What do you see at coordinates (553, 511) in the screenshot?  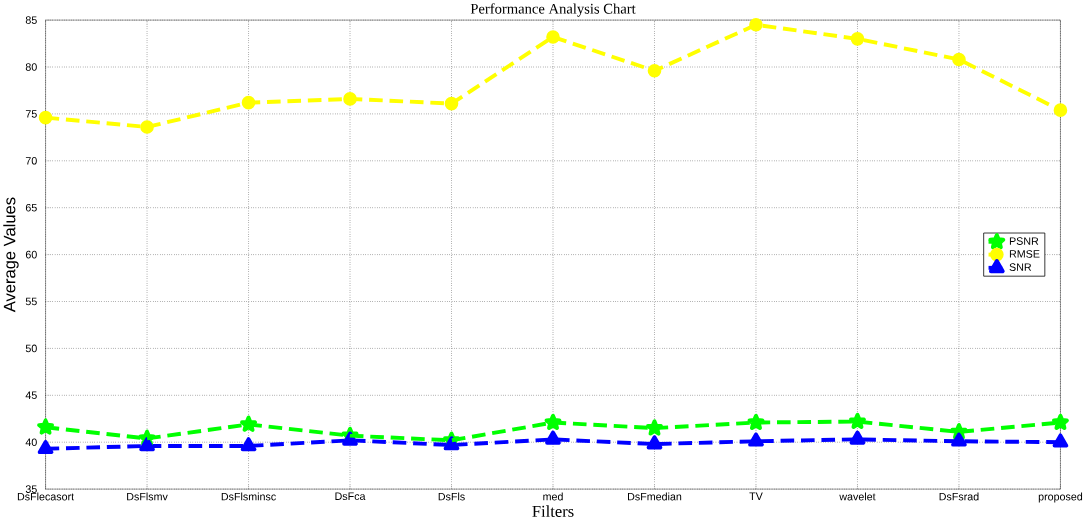 I see `x-axis-title: Filters` at bounding box center [553, 511].